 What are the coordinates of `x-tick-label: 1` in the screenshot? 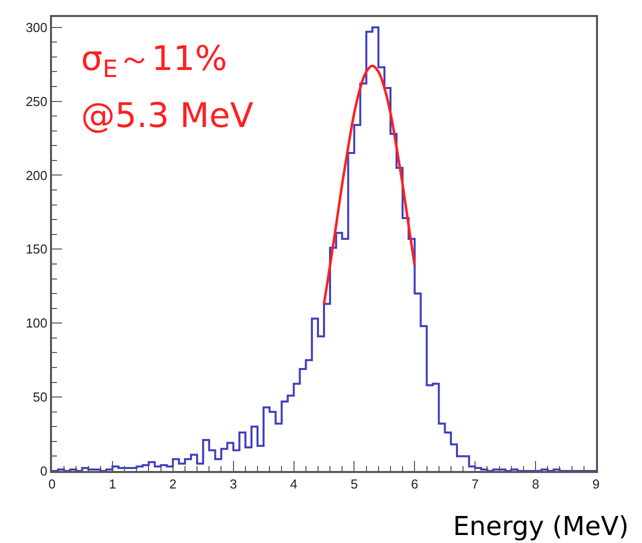 It's located at (112, 484).